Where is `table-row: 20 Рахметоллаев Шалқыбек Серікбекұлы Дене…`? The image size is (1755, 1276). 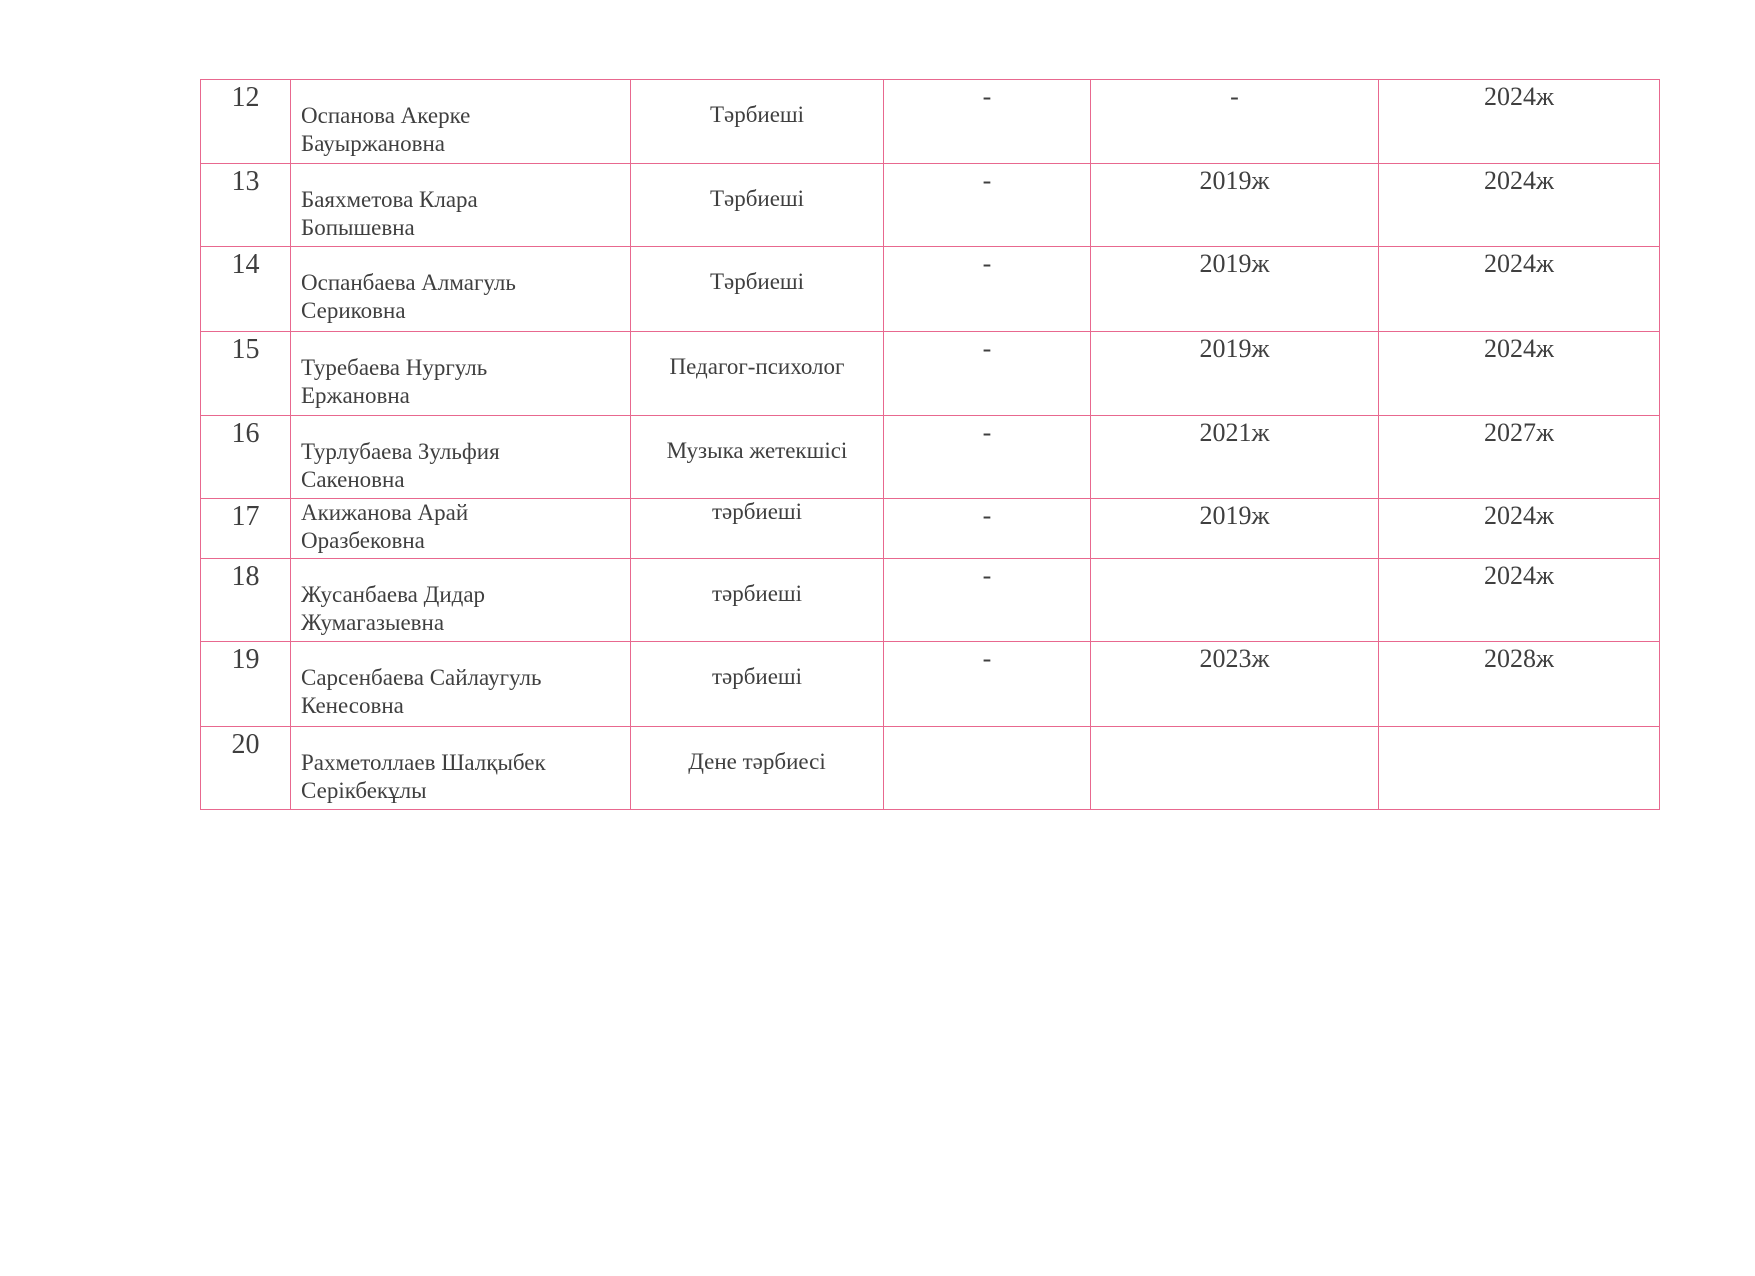
table-row: 20 Рахметоллаев Шалқыбек Серікбекұлы Дене… is located at coordinates (930, 768).